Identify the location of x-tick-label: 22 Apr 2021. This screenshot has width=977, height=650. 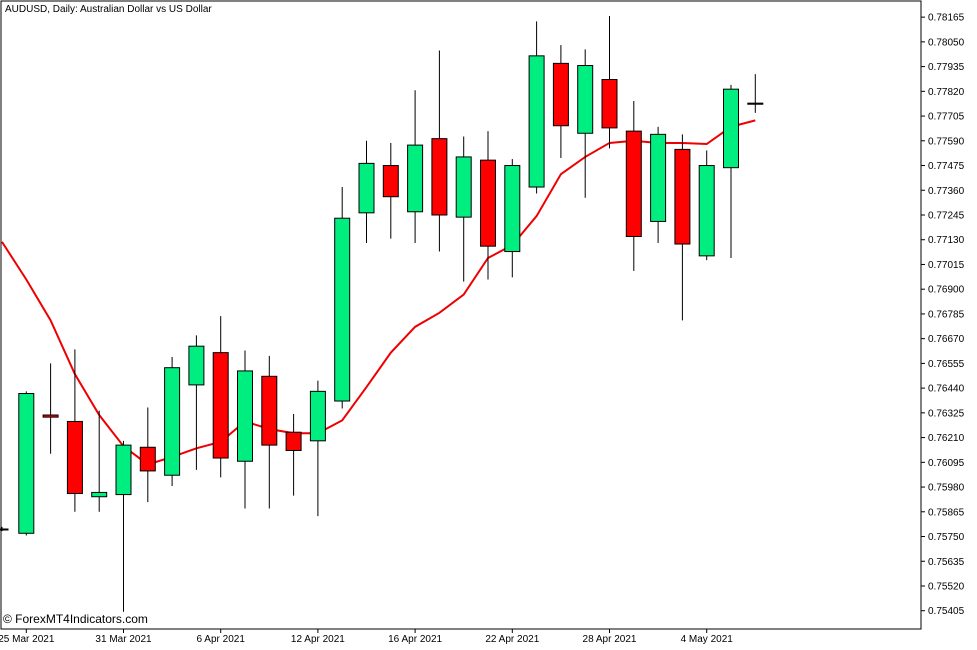
(512, 639).